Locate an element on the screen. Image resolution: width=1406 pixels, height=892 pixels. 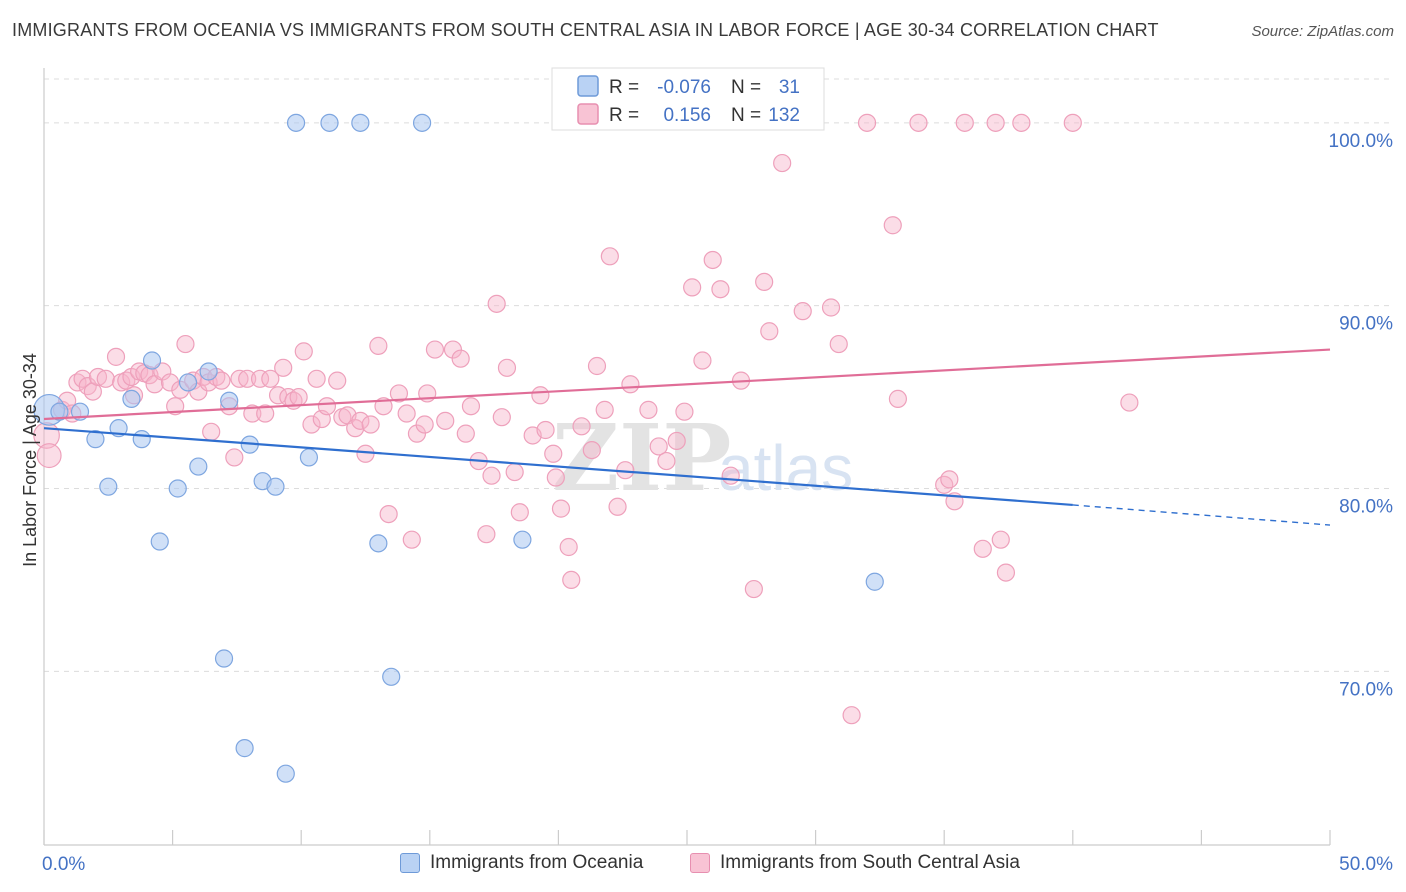
y-axis-label: In Labor Force | Age 30-34 is located at coordinates (30, 460).